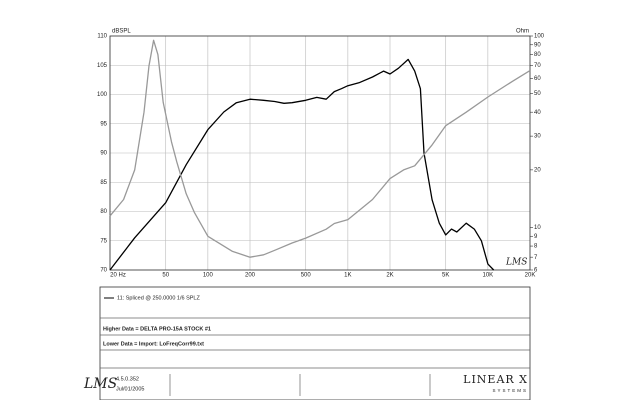 This screenshot has height=400, width=640. What do you see at coordinates (103, 241) in the screenshot?
I see `y-tick-label: 75` at bounding box center [103, 241].